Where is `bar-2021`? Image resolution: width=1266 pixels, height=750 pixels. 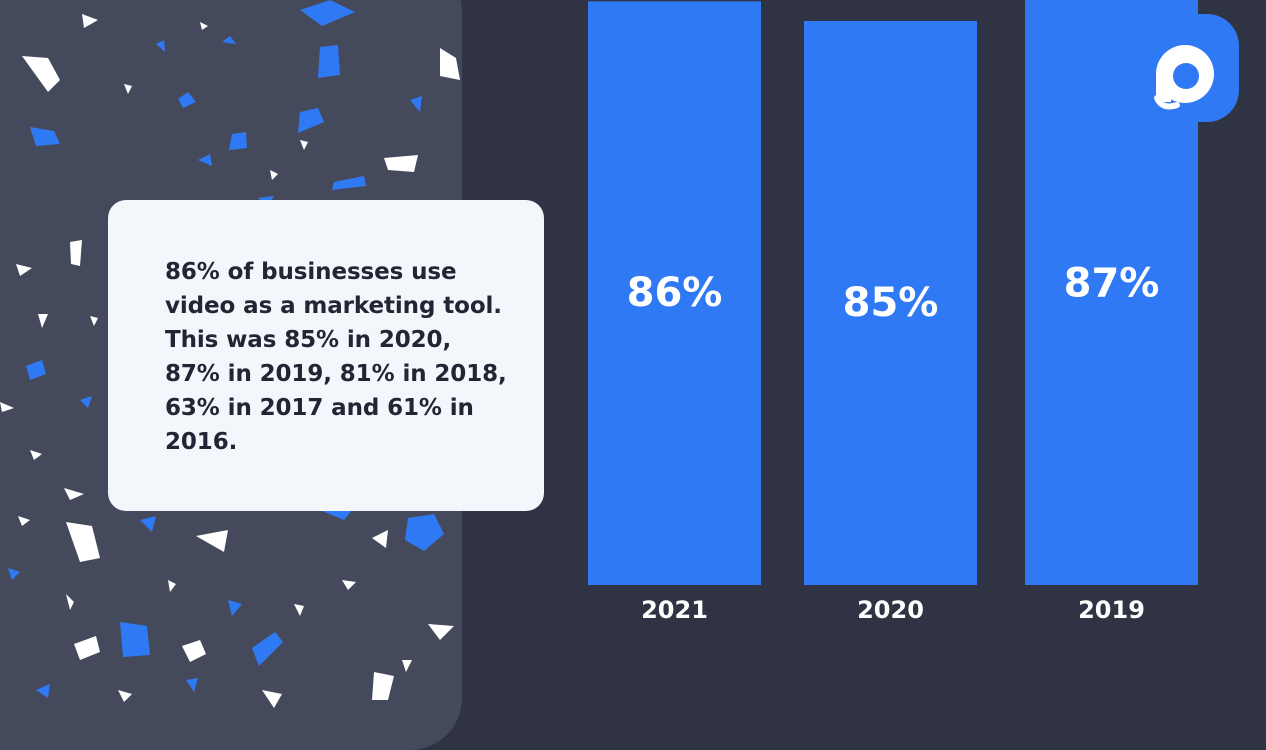
bar-2021 is located at coordinates (674, 293).